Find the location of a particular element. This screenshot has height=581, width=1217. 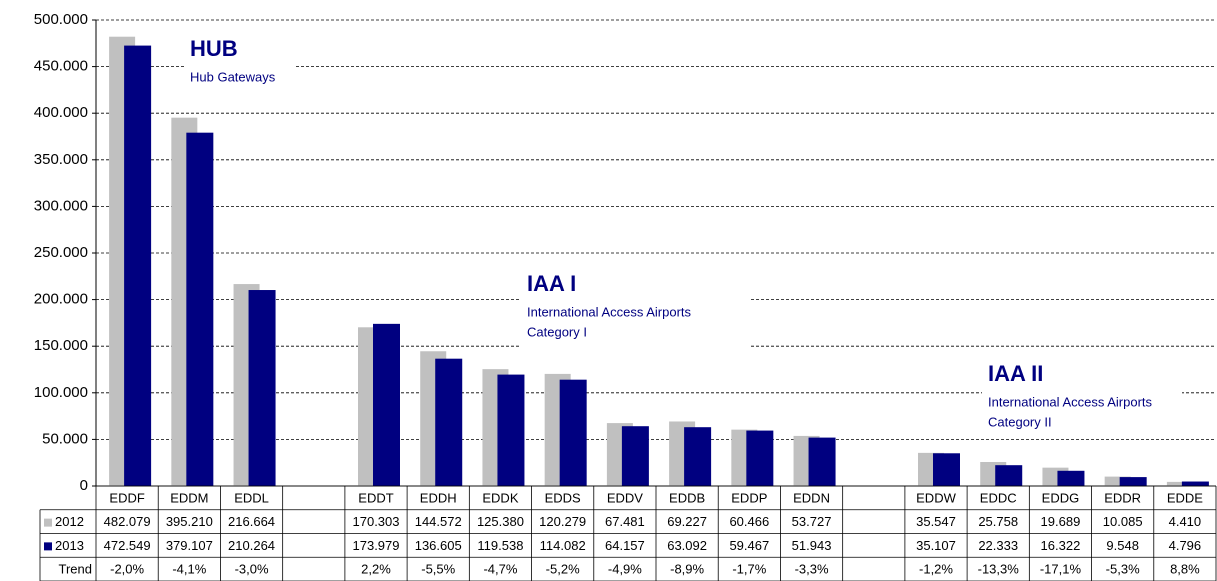

x-tick-label: EDDC is located at coordinates (998, 497).